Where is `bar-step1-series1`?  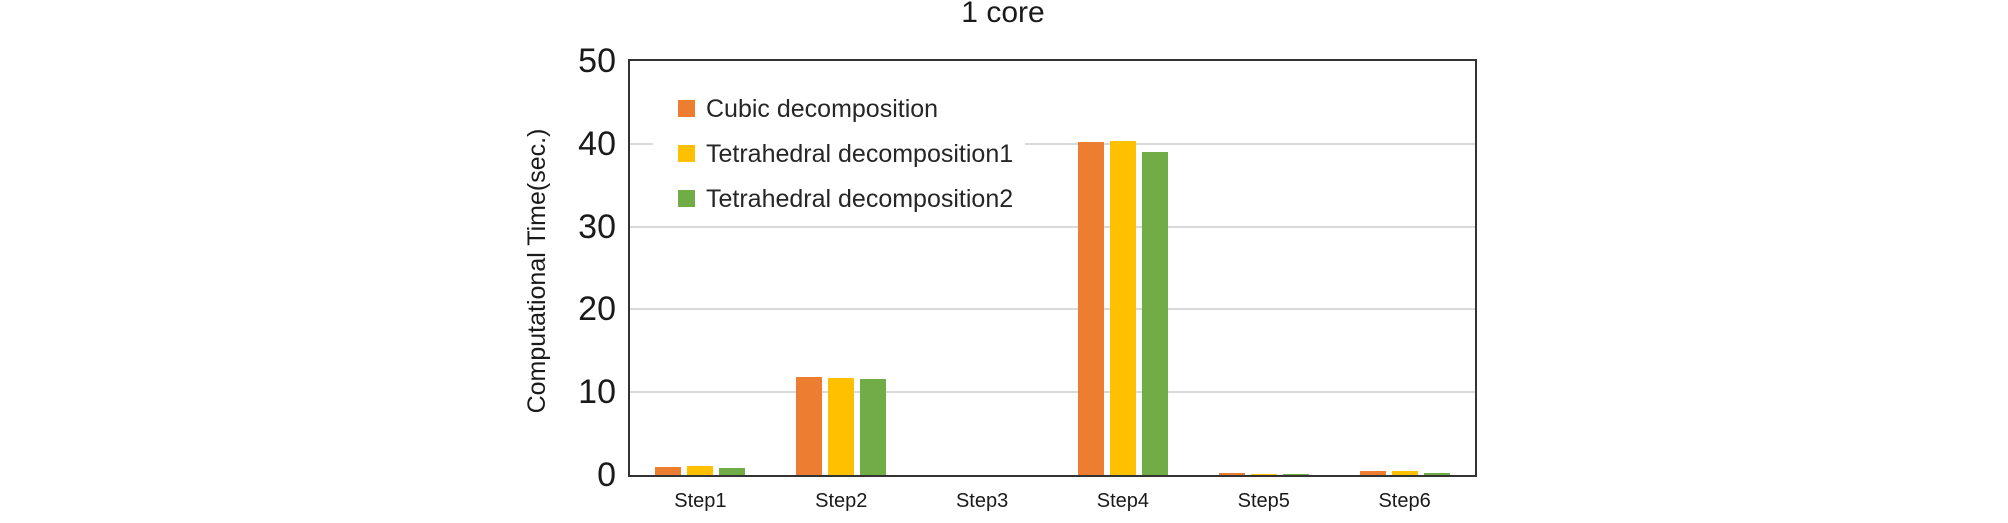 bar-step1-series1 is located at coordinates (668, 471).